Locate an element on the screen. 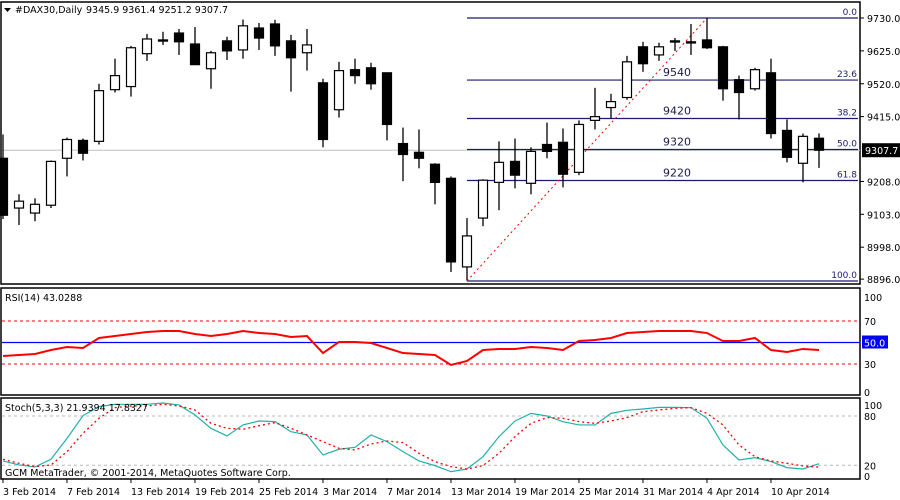 This screenshot has height=500, width=900. rsi-tick-label: 0 is located at coordinates (867, 393).